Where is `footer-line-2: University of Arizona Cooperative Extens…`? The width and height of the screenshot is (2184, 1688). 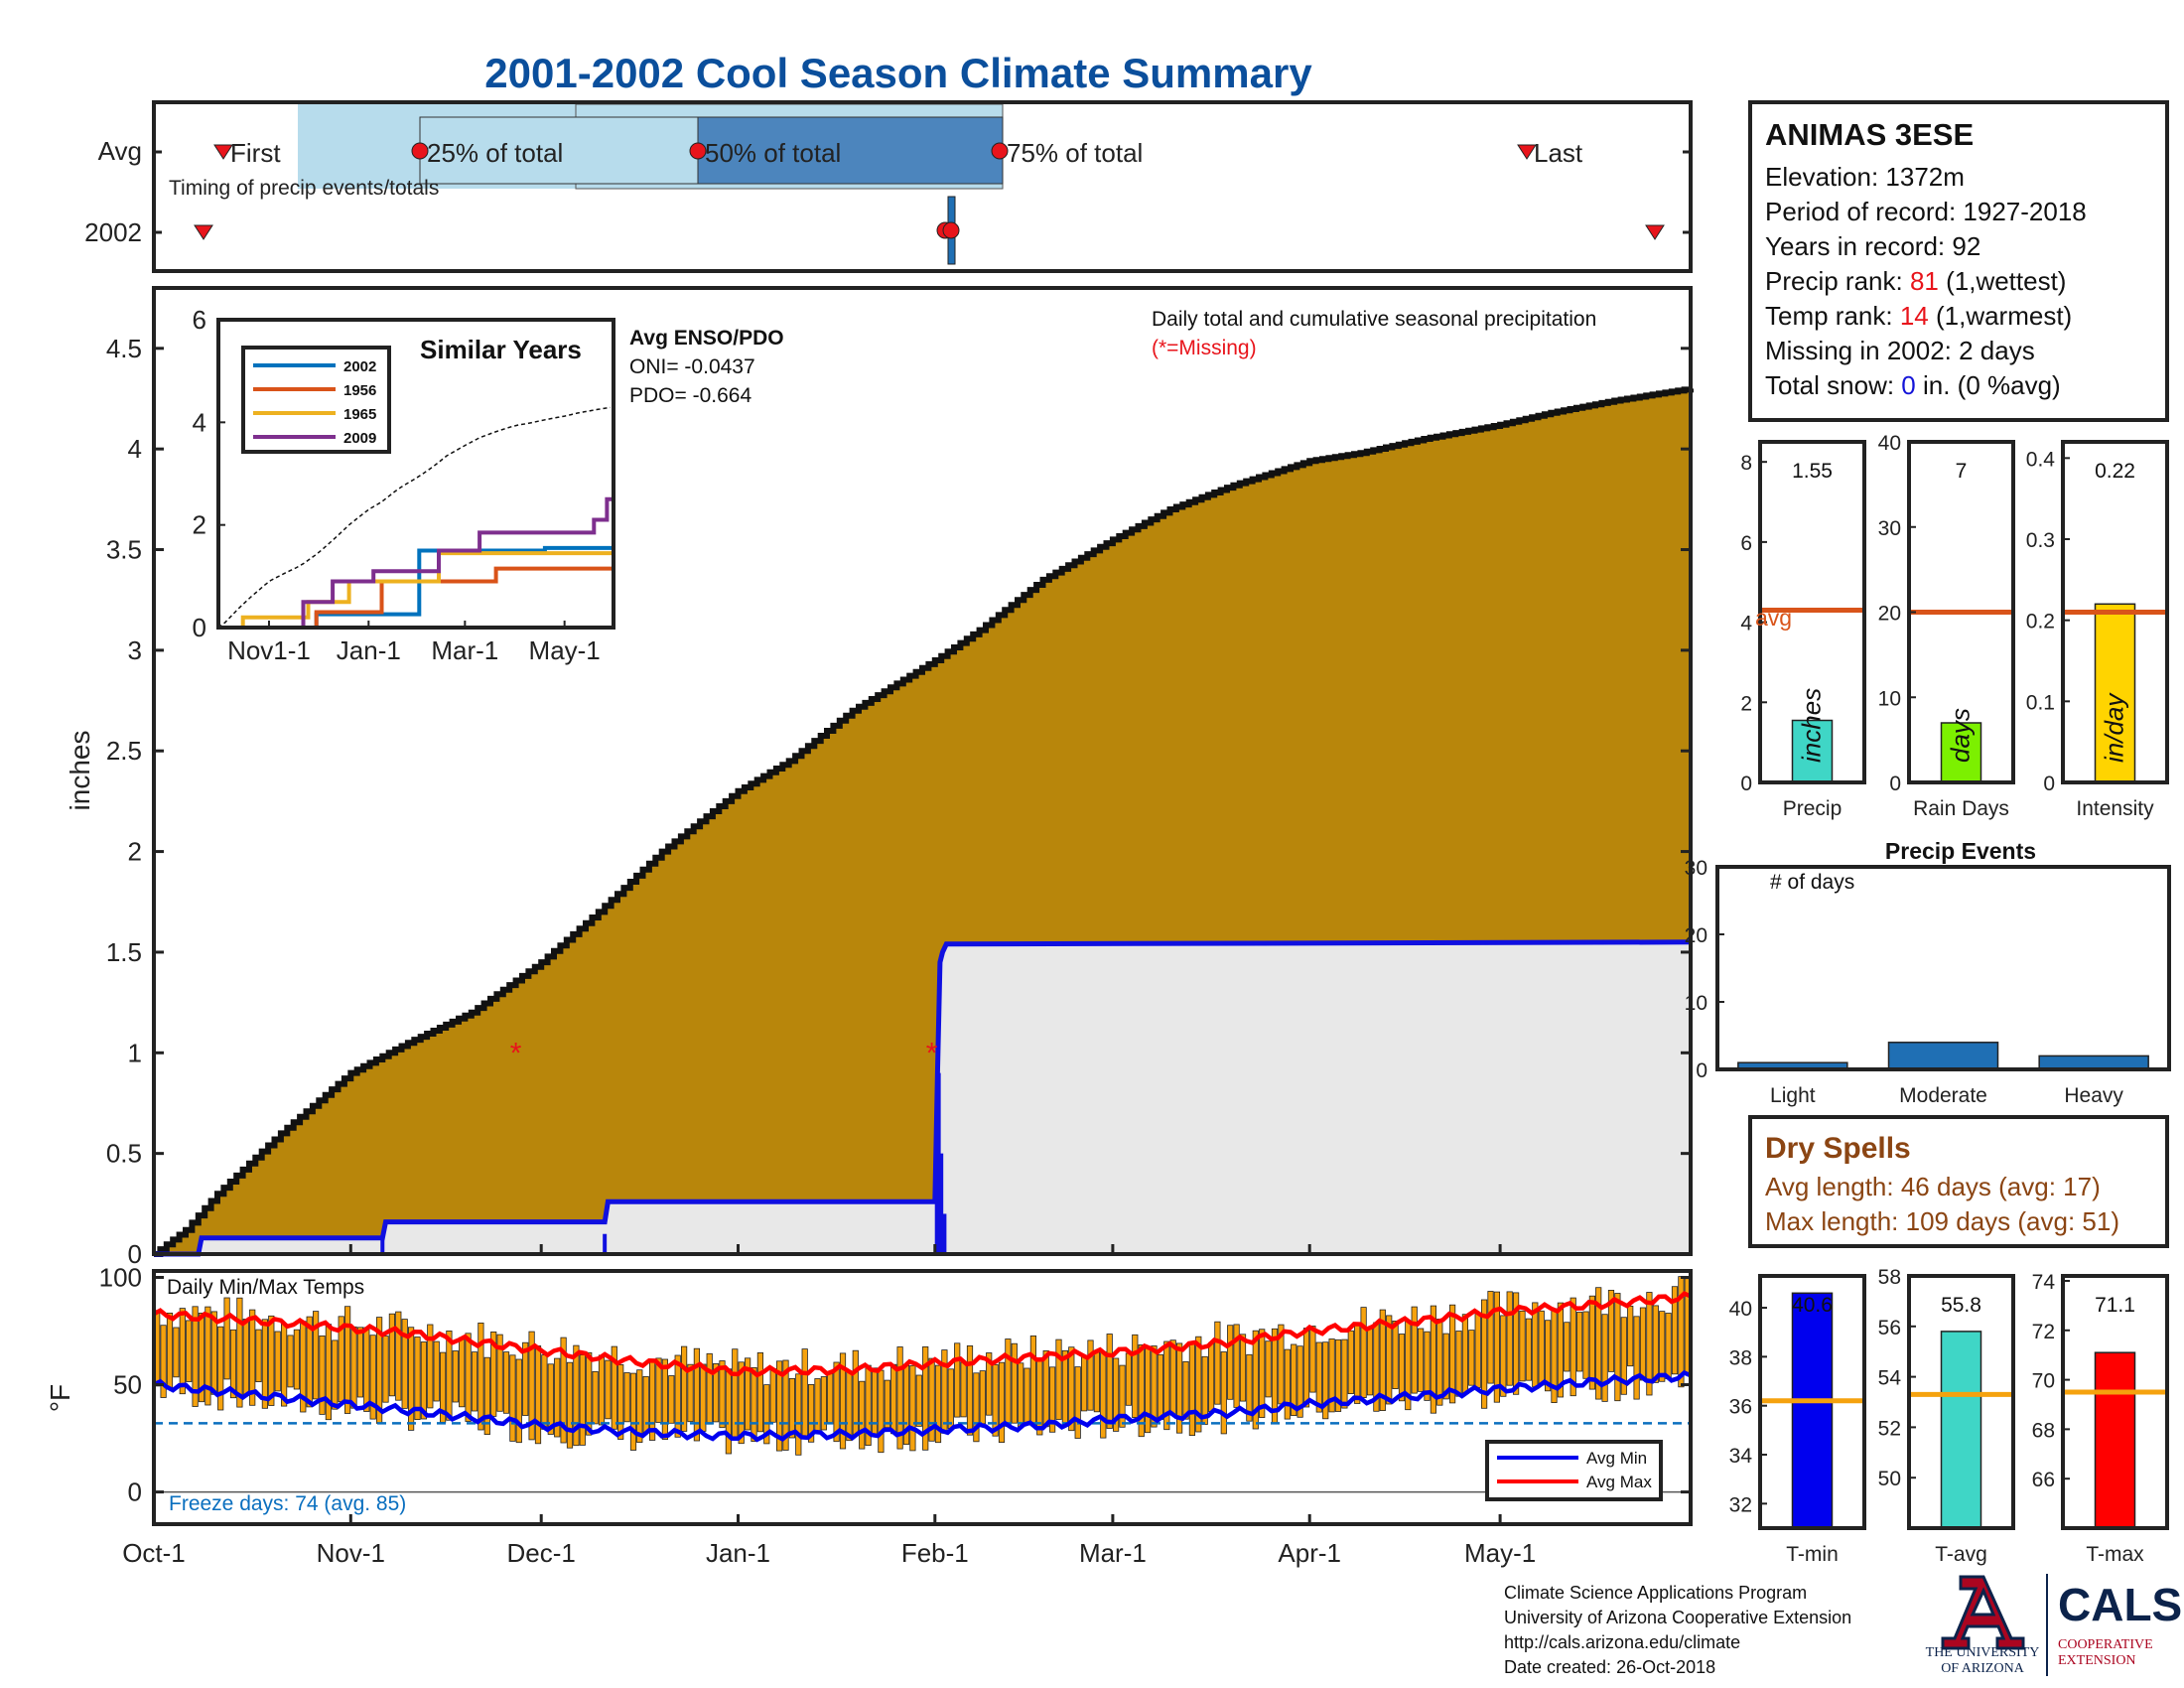 footer-line-2: University of Arizona Cooperative Extens… is located at coordinates (1677, 1617).